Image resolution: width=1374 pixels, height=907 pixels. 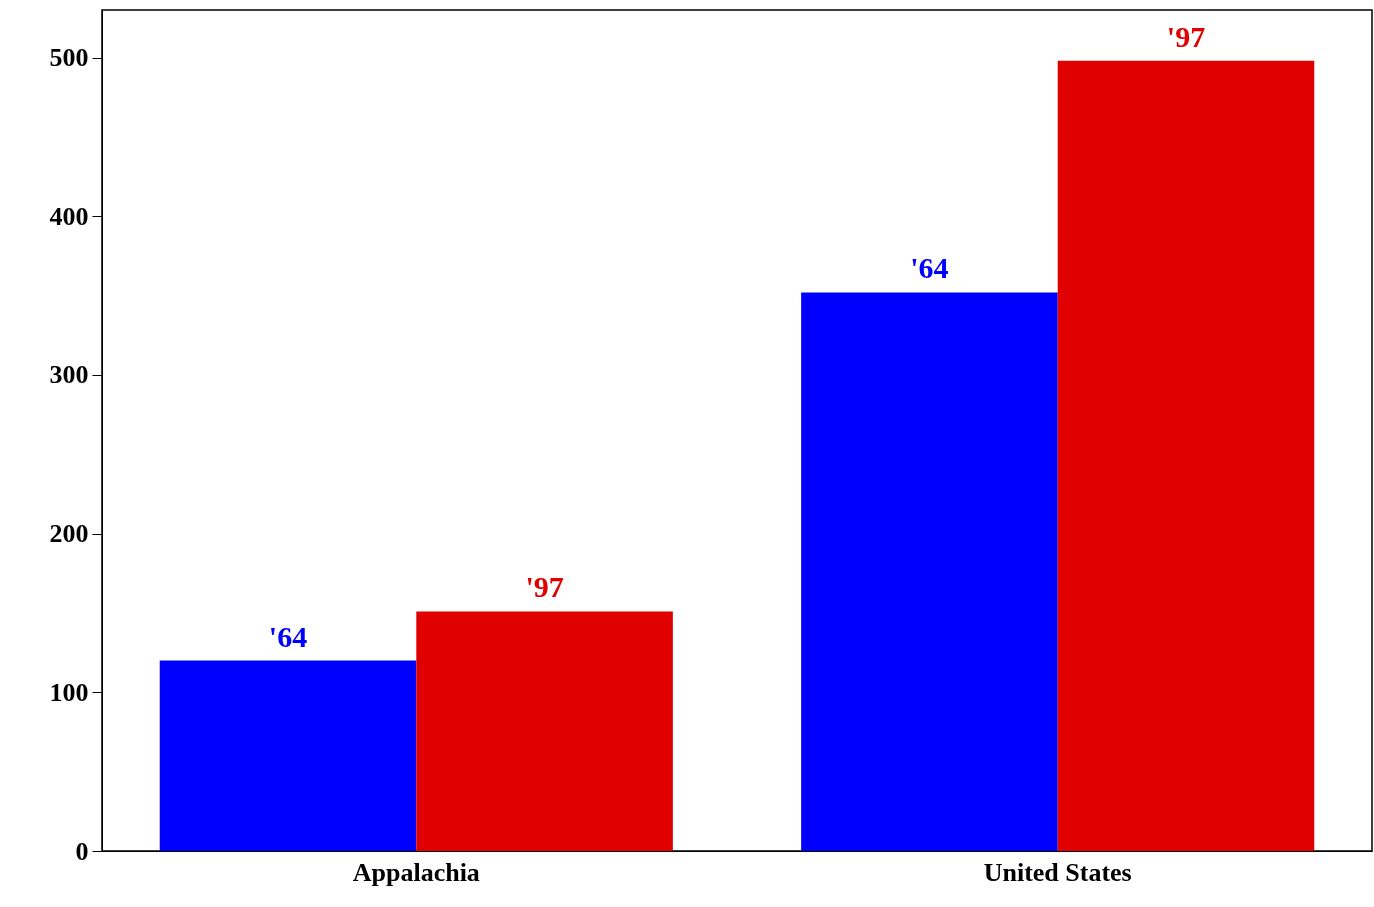 I want to click on y-tick-label: 200, so click(x=69, y=534).